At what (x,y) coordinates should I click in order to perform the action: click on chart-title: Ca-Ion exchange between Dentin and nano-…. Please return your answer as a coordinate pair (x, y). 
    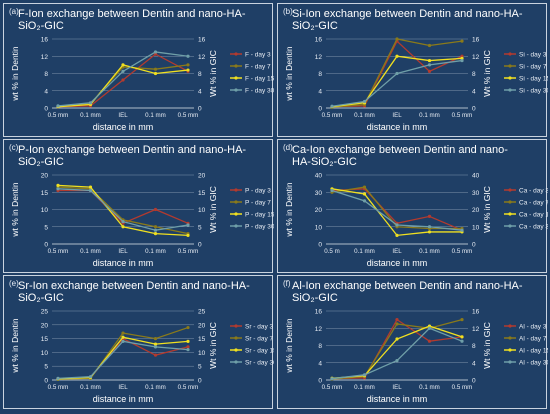
    Looking at the image, I should click on (400, 156).